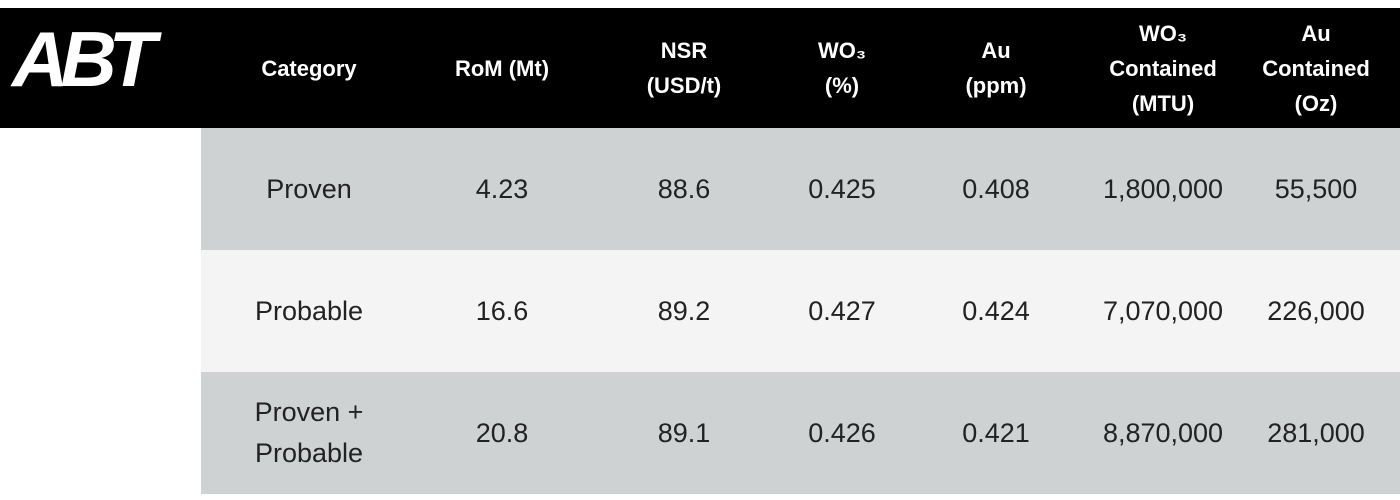 The image size is (1400, 500). What do you see at coordinates (996, 310) in the screenshot?
I see `table-cell: 0.424` at bounding box center [996, 310].